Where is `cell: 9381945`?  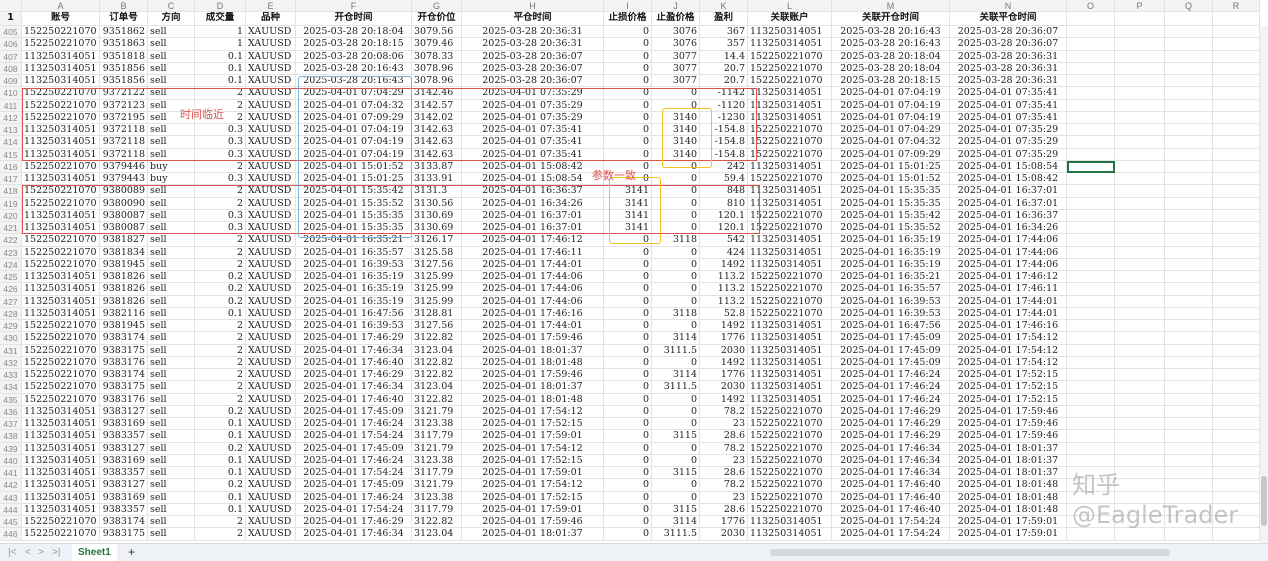 cell: 9381945 is located at coordinates (124, 264).